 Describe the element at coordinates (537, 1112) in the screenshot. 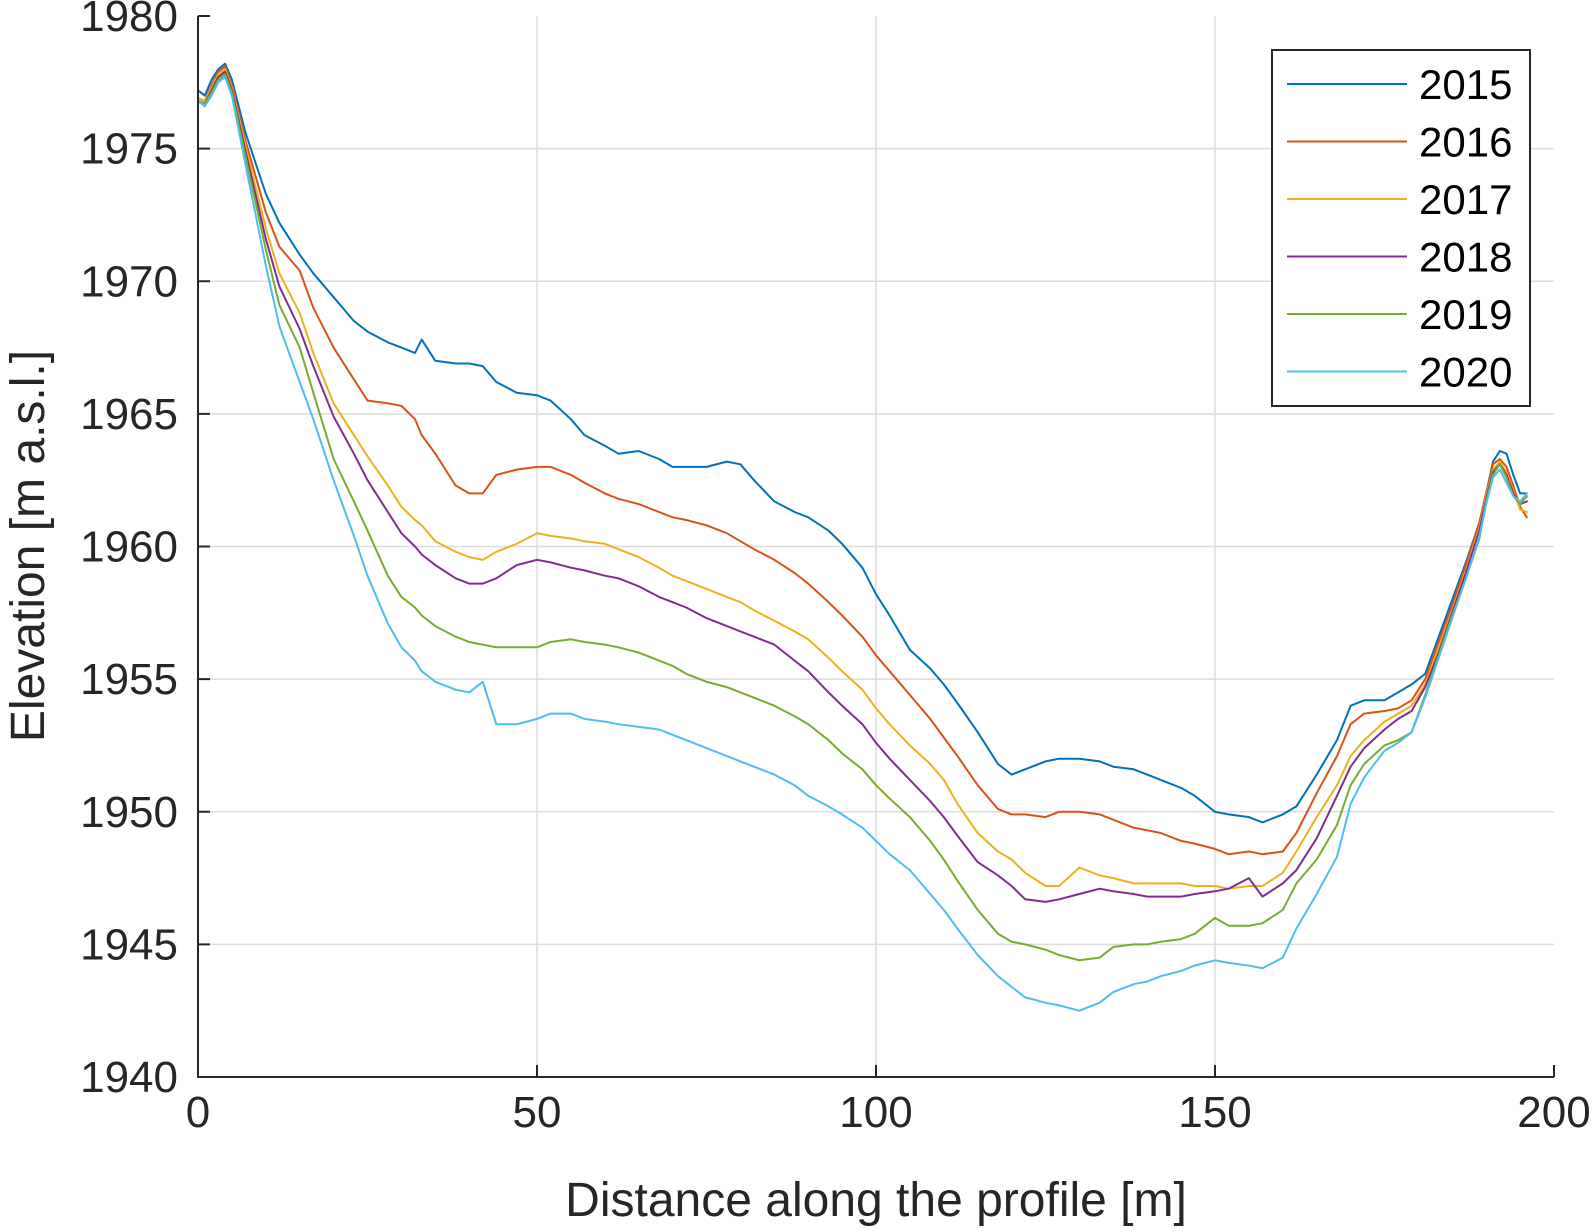

I see `x-tick-label: 50` at that location.